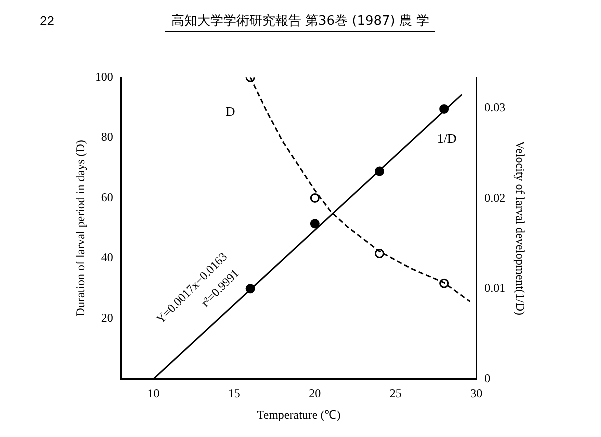  What do you see at coordinates (495, 288) in the screenshot?
I see `y2-tick-label: 0.01` at bounding box center [495, 288].